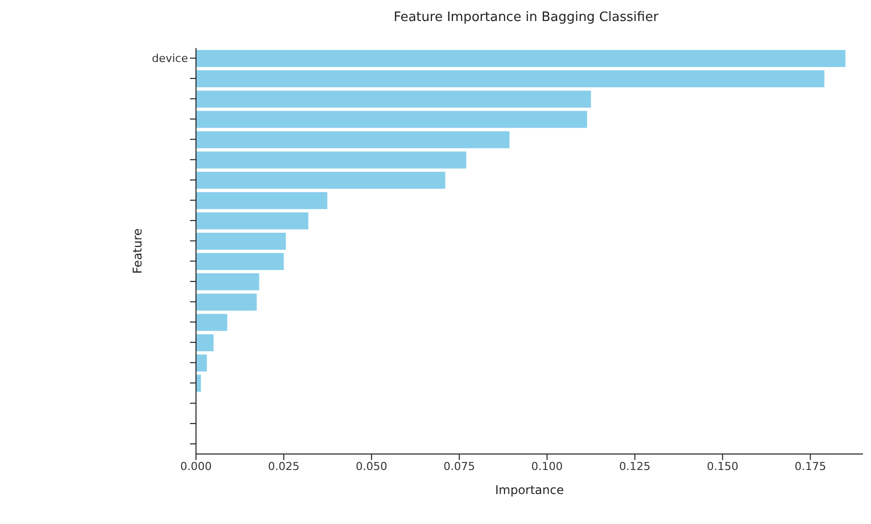 The width and height of the screenshot is (871, 524). Describe the element at coordinates (810, 466) in the screenshot. I see `x-tick-label: 0.175` at that location.